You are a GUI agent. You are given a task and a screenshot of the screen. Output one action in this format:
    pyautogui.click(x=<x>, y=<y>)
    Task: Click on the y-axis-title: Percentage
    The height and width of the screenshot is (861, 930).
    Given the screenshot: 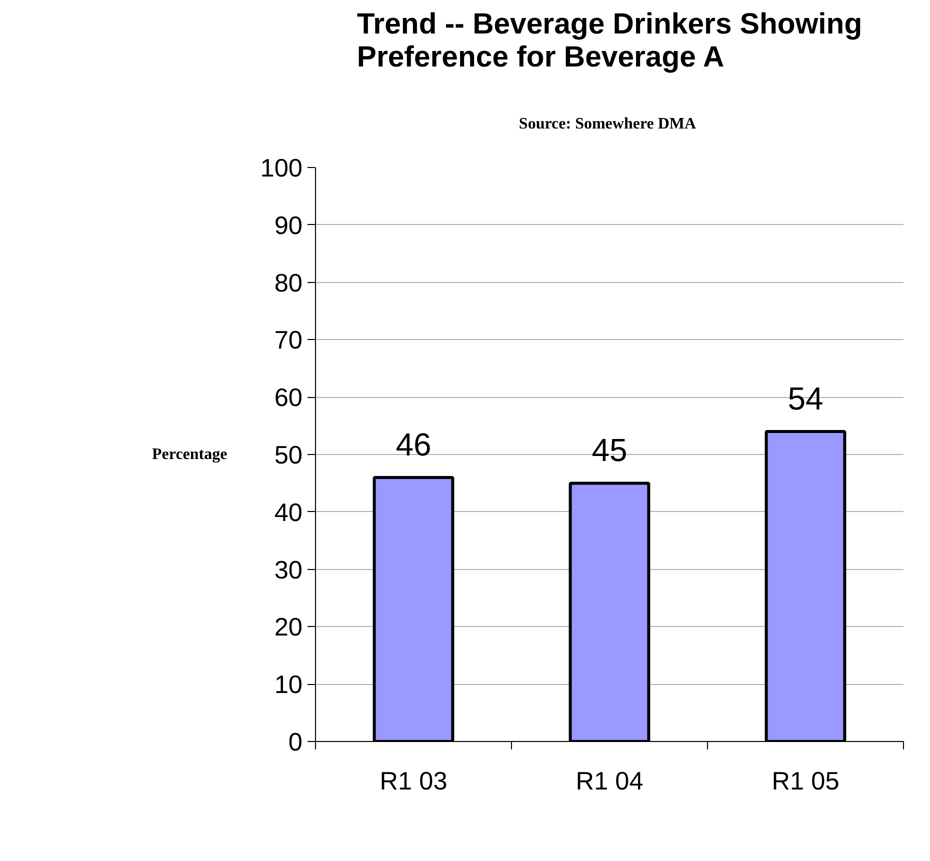 What is the action you would take?
    pyautogui.click(x=190, y=454)
    